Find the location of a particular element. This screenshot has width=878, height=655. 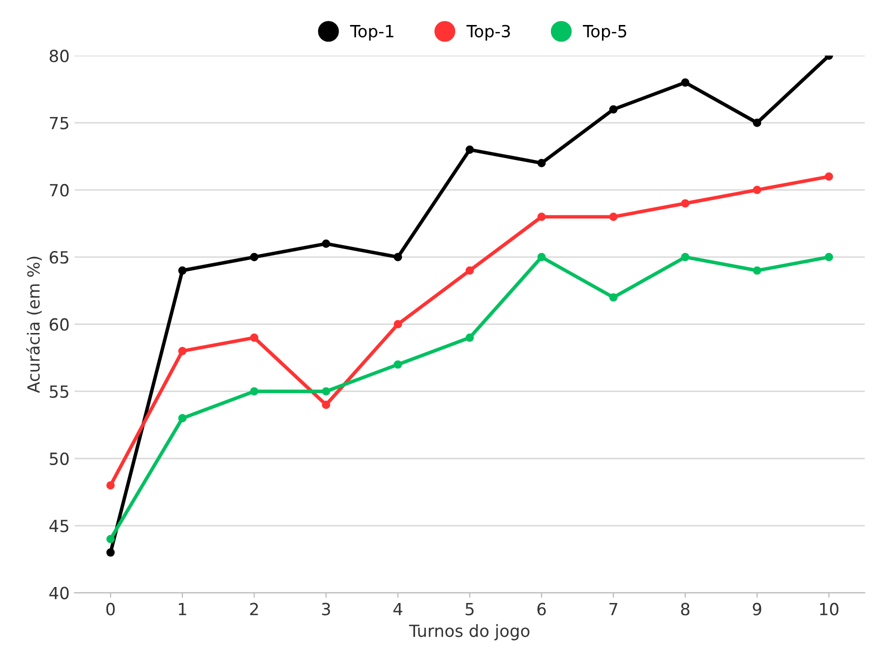

x-tick-label: 7 is located at coordinates (613, 609).